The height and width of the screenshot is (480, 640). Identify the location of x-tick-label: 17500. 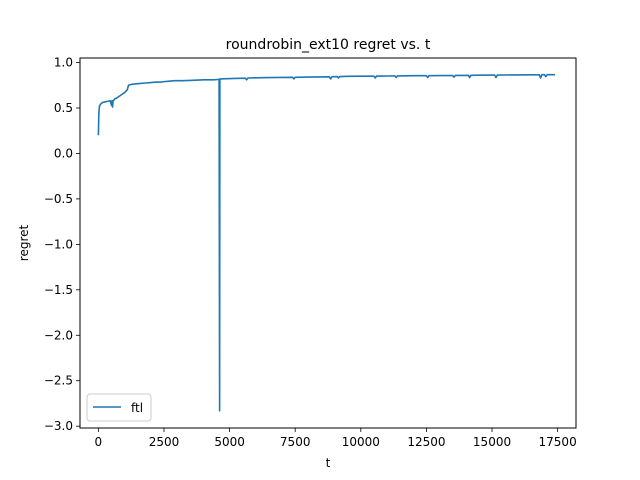
(558, 442).